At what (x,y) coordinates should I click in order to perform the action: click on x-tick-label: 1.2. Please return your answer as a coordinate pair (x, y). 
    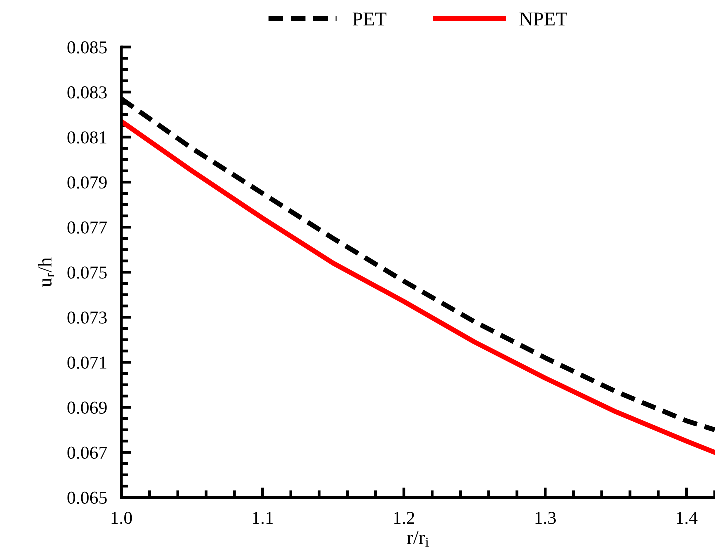
    Looking at the image, I should click on (404, 518).